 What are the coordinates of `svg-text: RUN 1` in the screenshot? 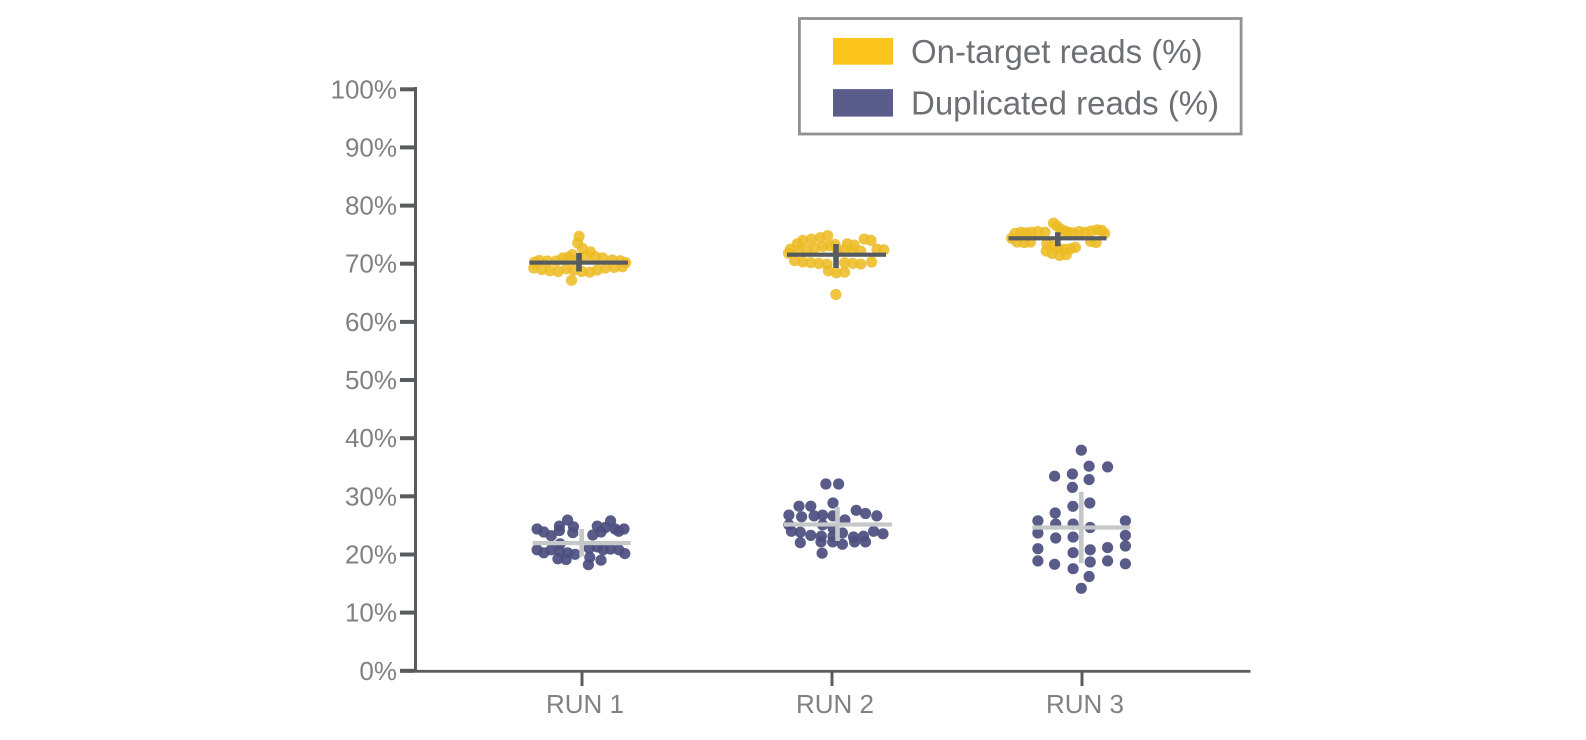 It's located at (585, 704).